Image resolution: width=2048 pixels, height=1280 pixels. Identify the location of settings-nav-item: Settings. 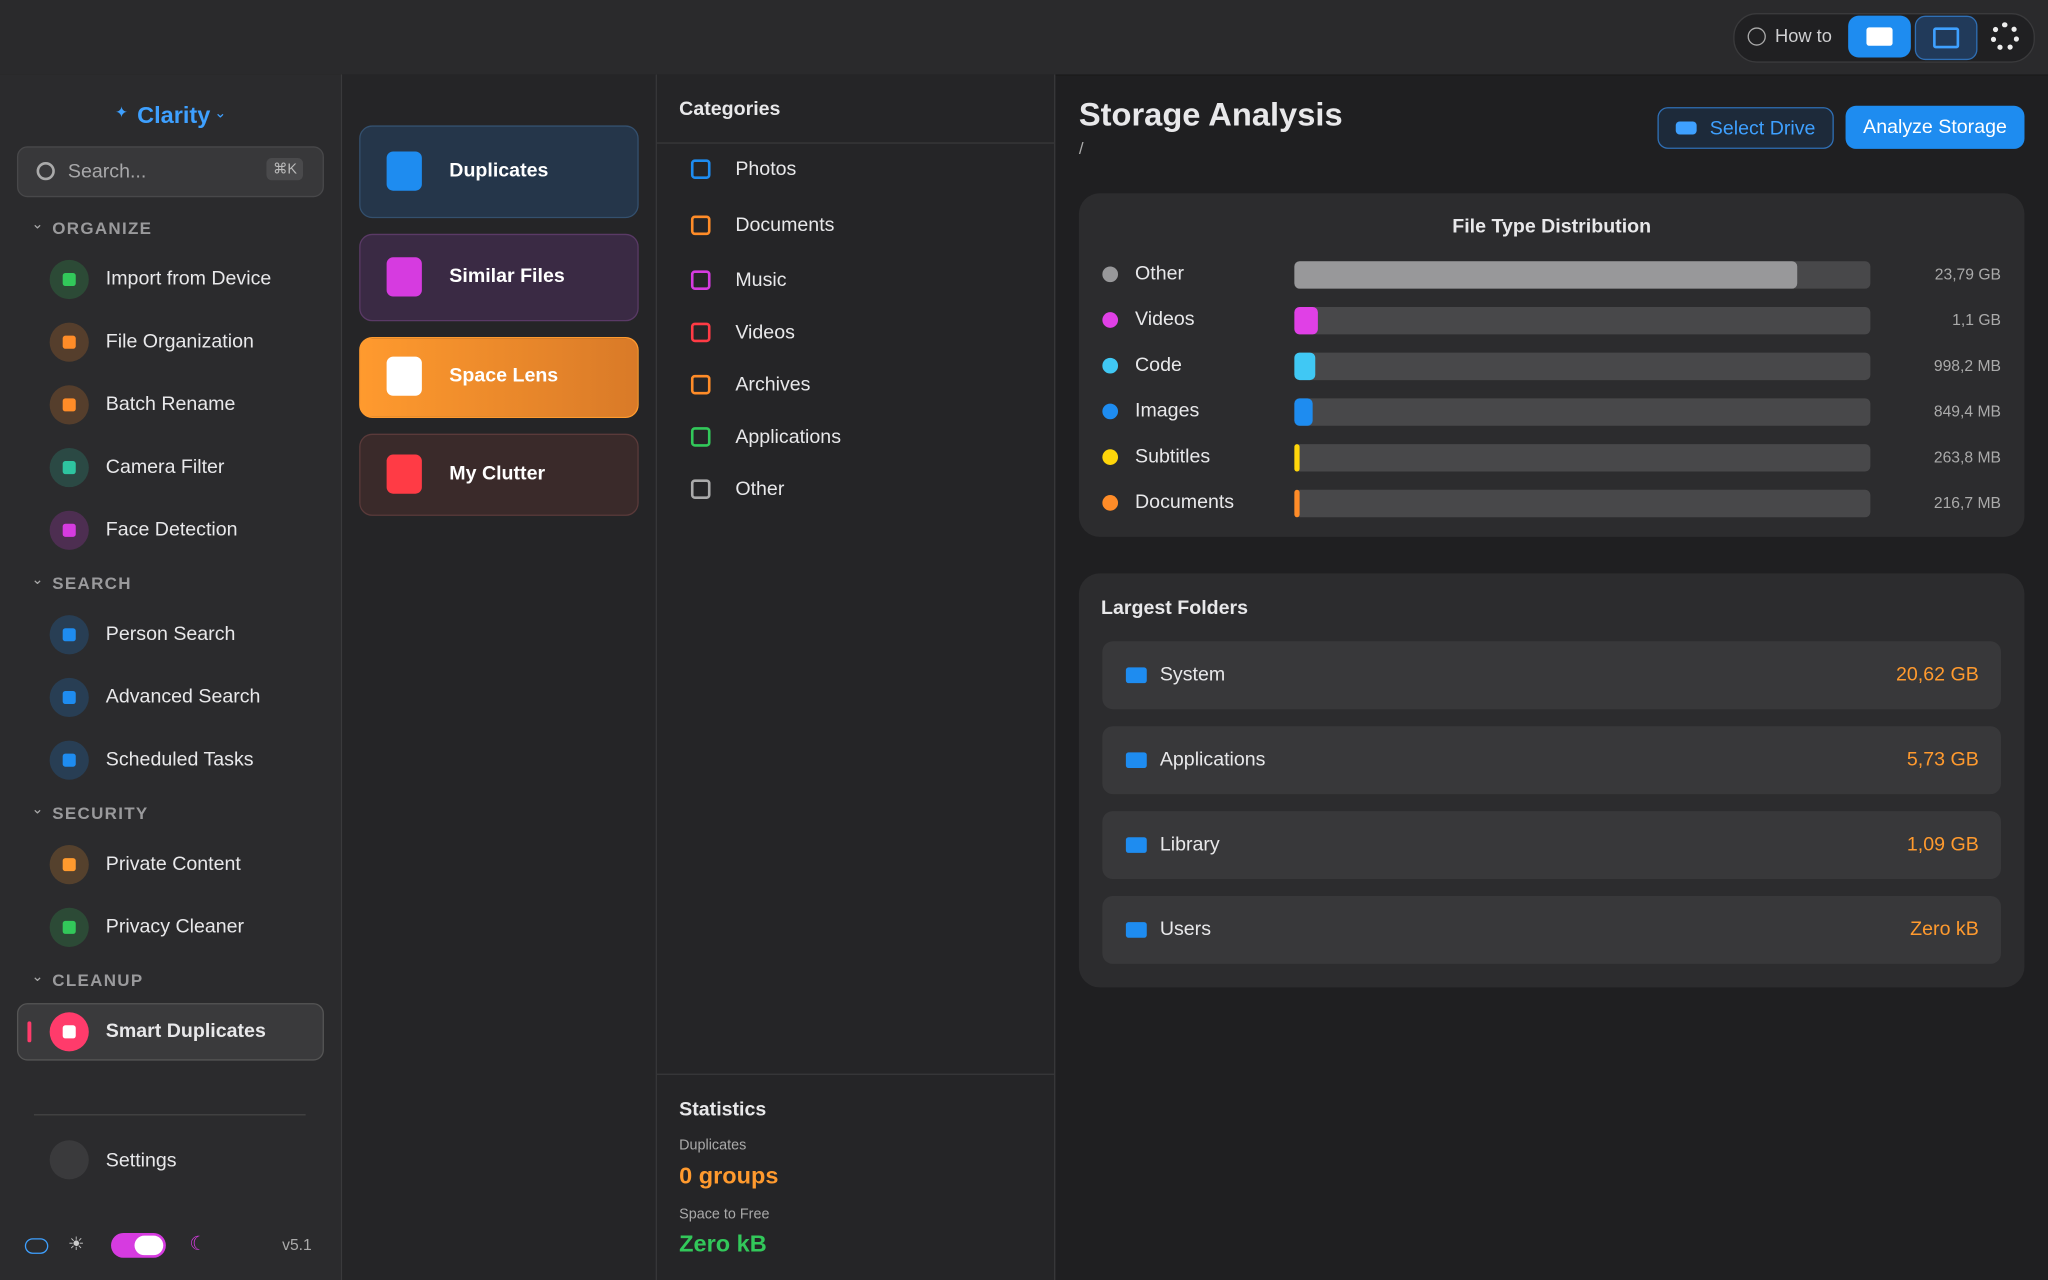
(141, 1160).